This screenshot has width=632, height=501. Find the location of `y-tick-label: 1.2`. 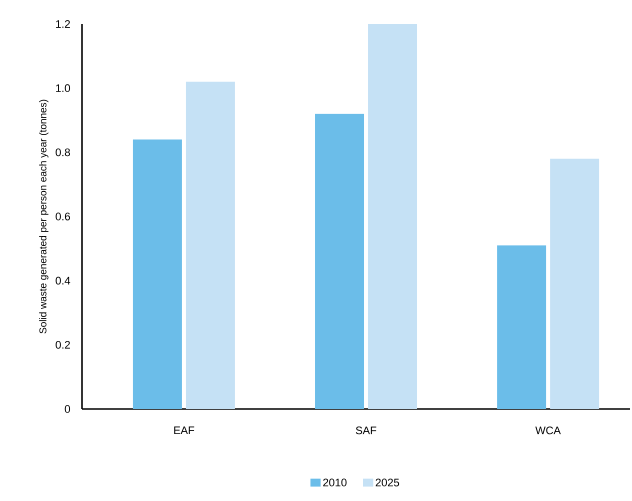

y-tick-label: 1.2 is located at coordinates (63, 24).